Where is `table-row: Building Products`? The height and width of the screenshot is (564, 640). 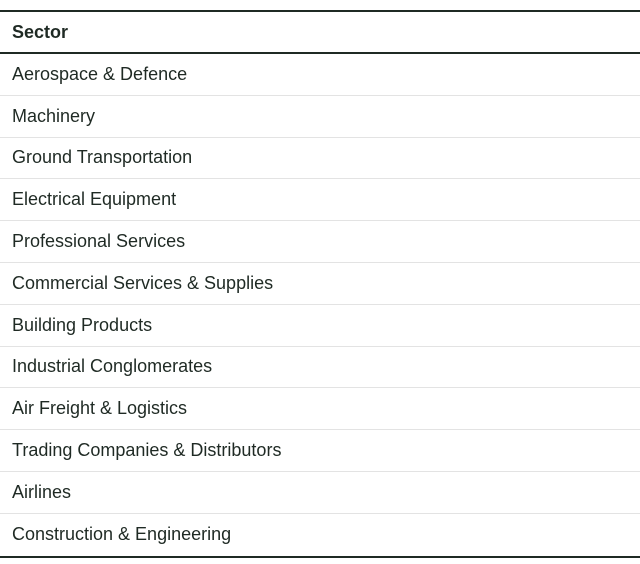
table-row: Building Products is located at coordinates (320, 326).